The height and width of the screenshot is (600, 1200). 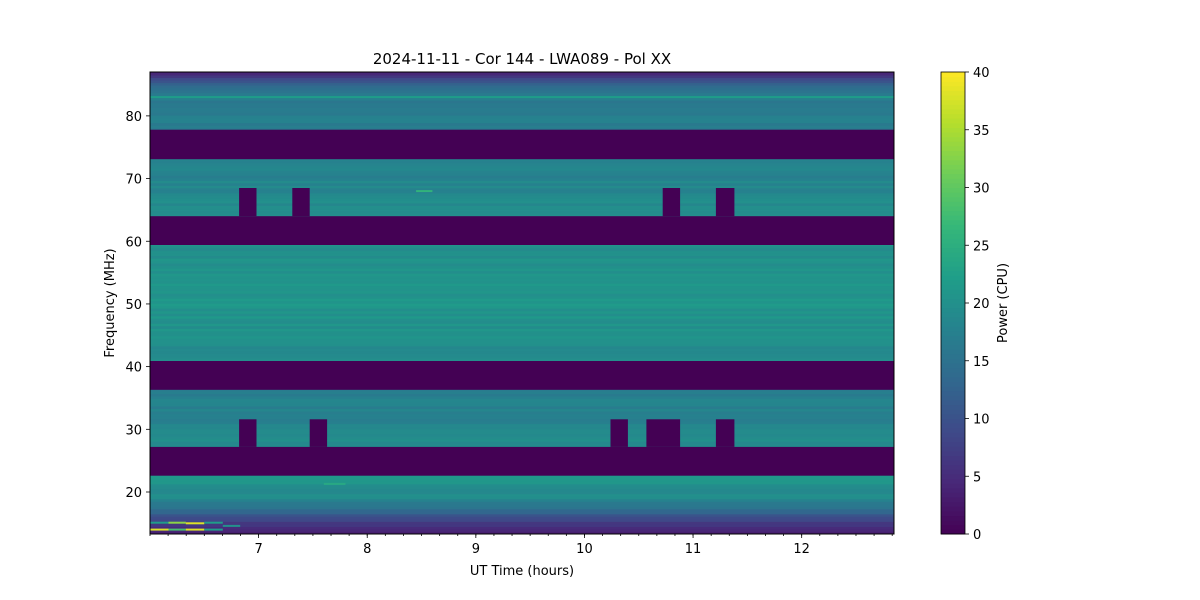 What do you see at coordinates (367, 549) in the screenshot?
I see `x-tick-label: 8` at bounding box center [367, 549].